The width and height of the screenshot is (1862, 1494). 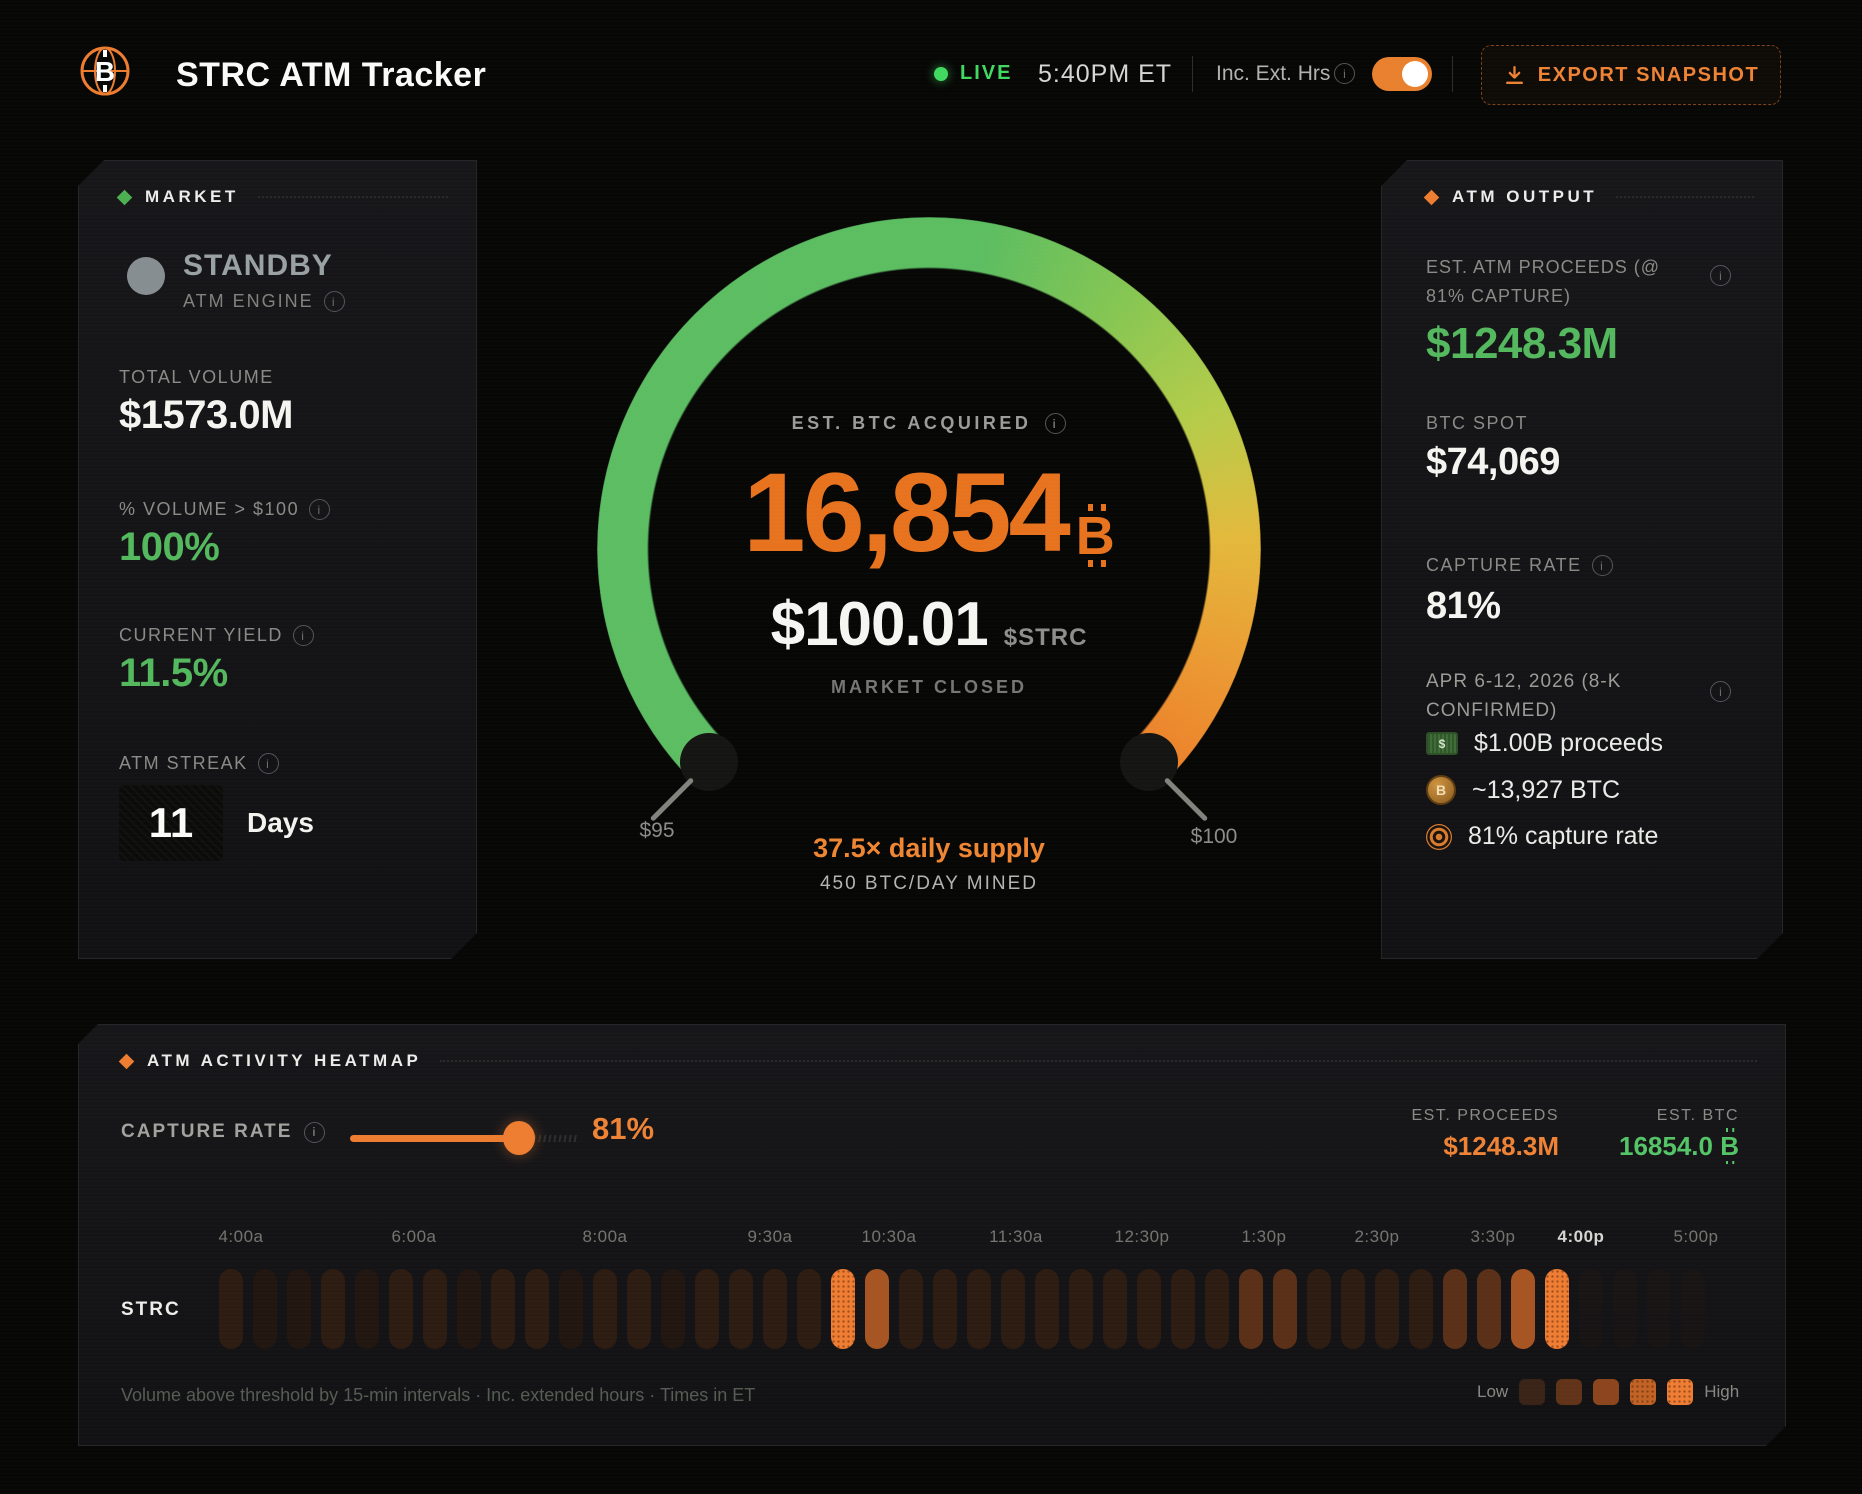 What do you see at coordinates (519, 1138) in the screenshot?
I see `capture-rate-slider-knob` at bounding box center [519, 1138].